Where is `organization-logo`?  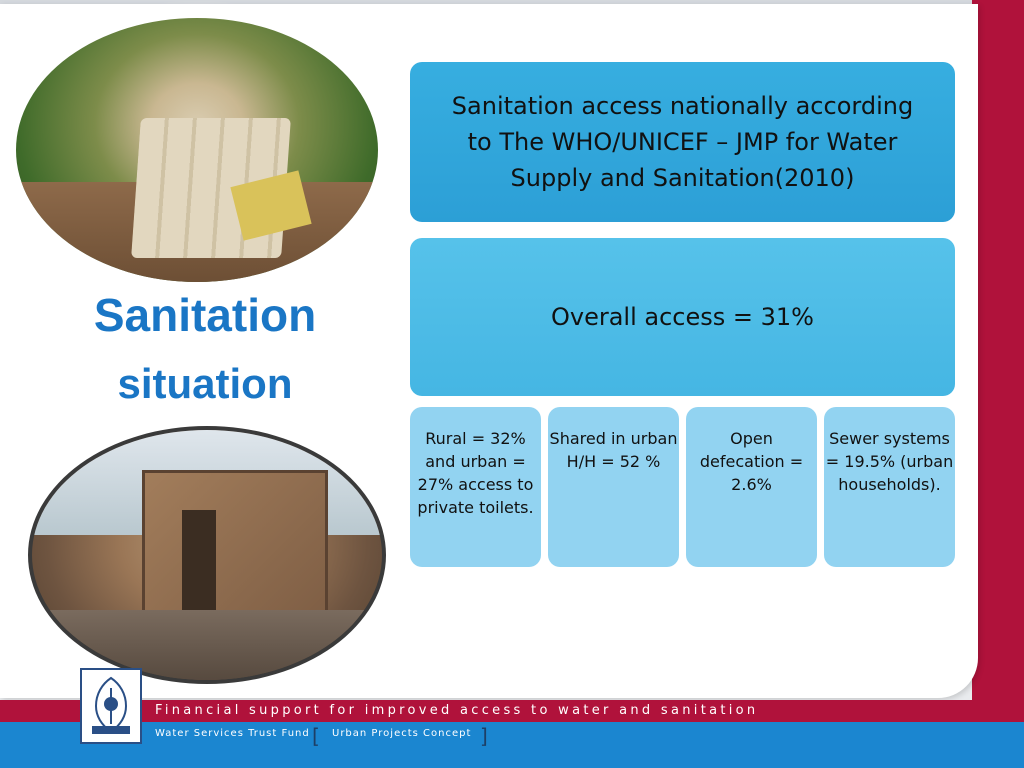
organization-logo is located at coordinates (111, 706).